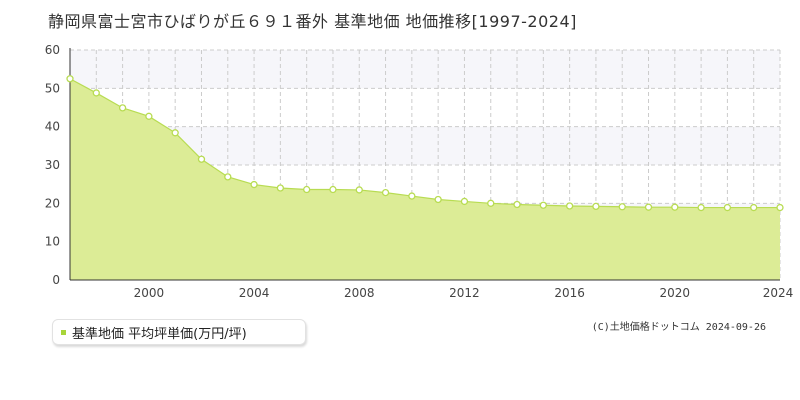 The height and width of the screenshot is (400, 800). I want to click on x-tick-label: 2020, so click(675, 293).